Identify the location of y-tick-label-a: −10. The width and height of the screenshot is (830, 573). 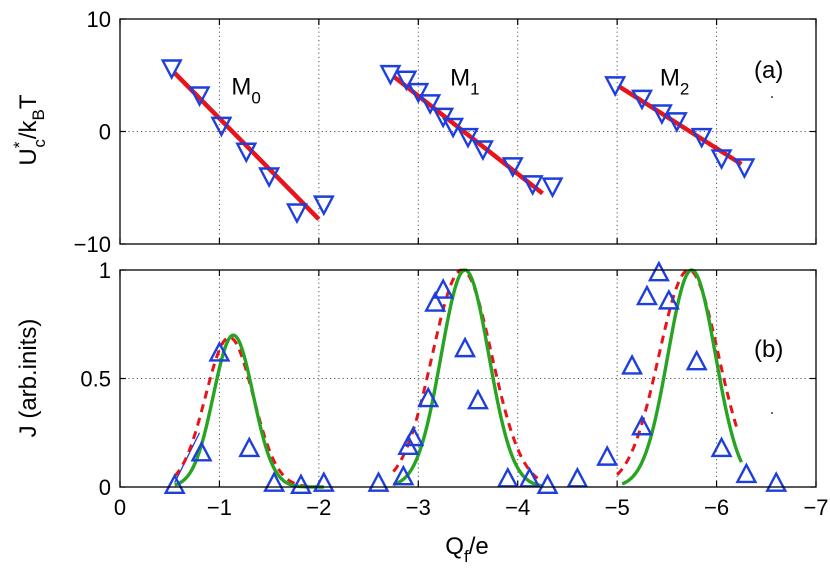
(92, 244).